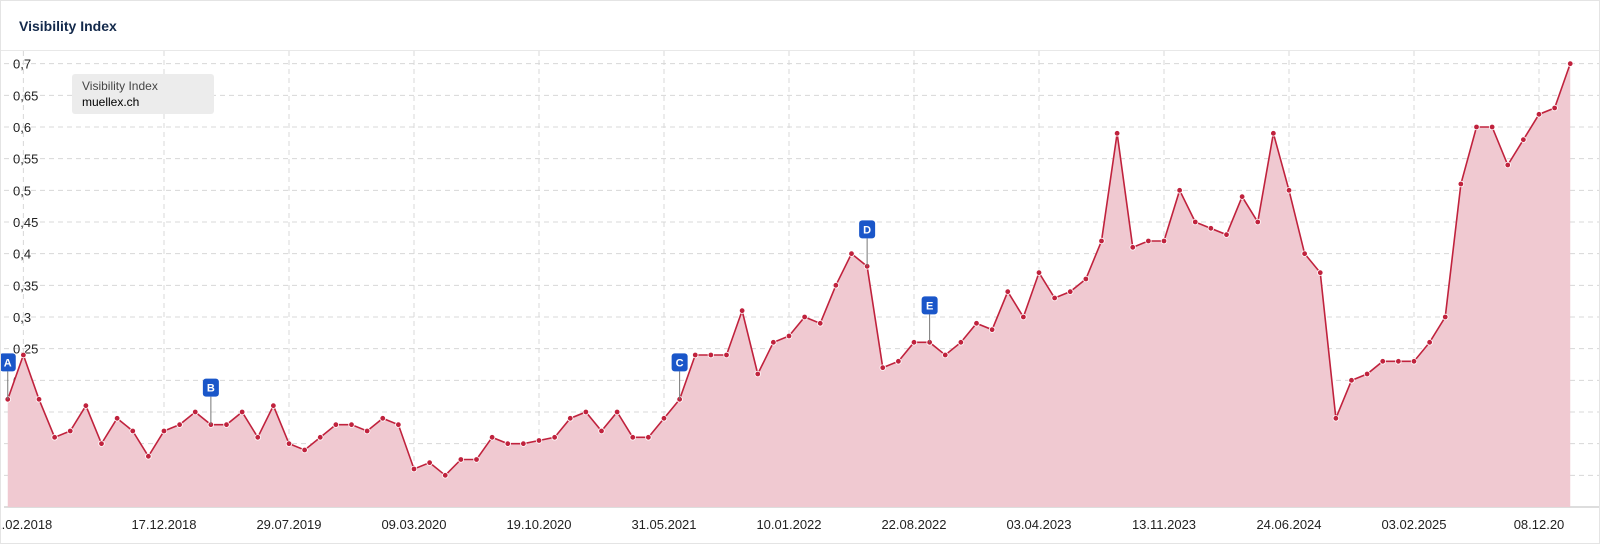 Image resolution: width=1600 pixels, height=544 pixels. Describe the element at coordinates (538, 524) in the screenshot. I see `x-tick-label: 19.10.2020` at that location.